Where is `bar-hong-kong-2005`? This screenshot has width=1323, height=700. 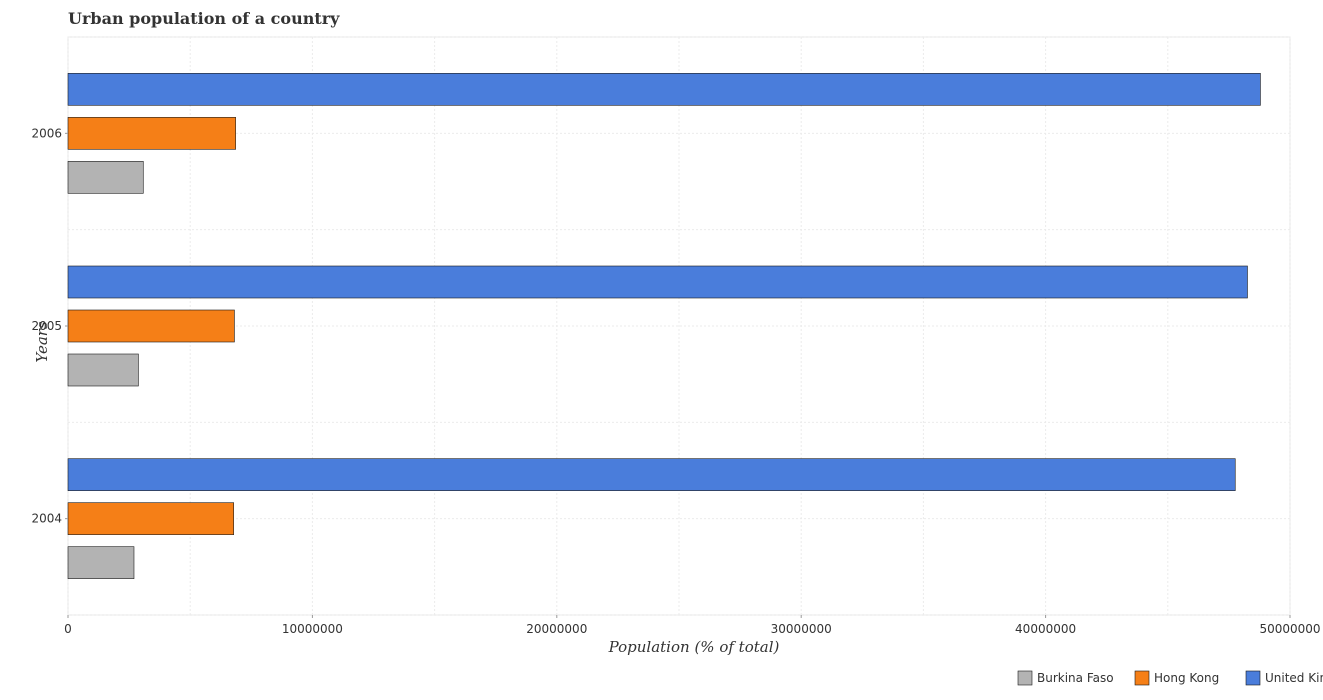 bar-hong-kong-2005 is located at coordinates (151, 326).